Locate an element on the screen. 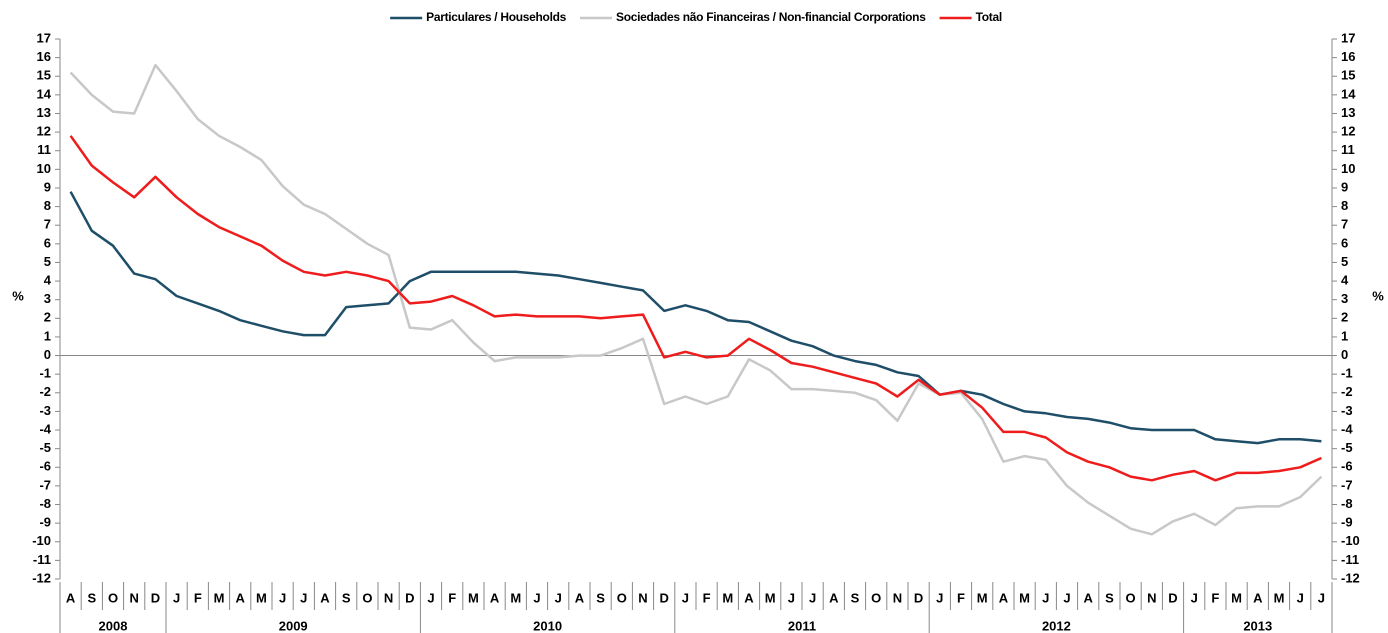  y-tick-label: -9 is located at coordinates (45, 522).